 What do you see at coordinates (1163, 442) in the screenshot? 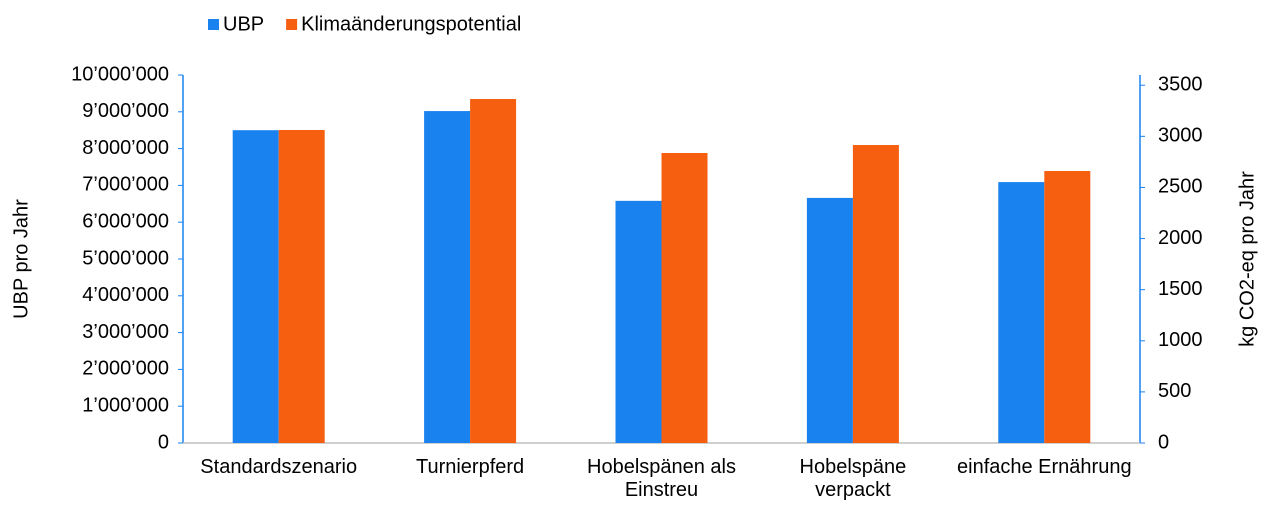
I see `y2-tick-label: 0` at bounding box center [1163, 442].